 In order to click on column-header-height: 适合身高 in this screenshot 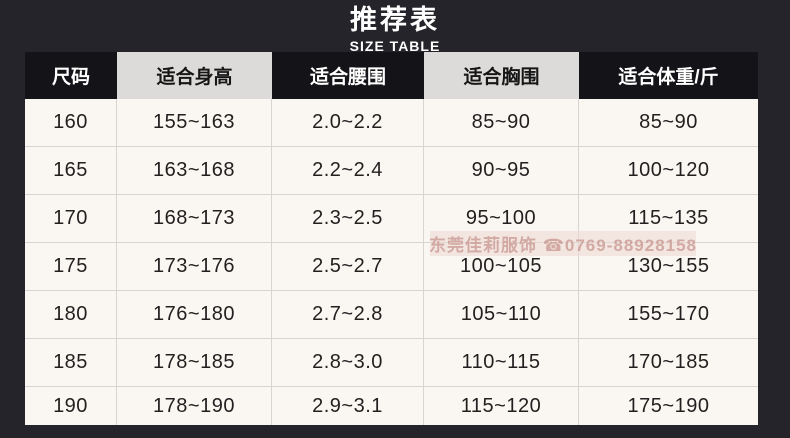, I will do `click(194, 75)`.